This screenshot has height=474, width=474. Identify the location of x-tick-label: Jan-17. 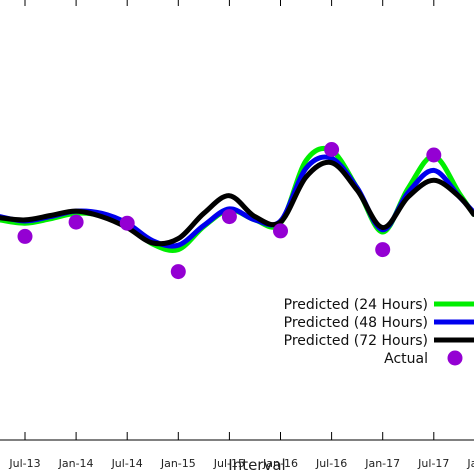
(382, 463).